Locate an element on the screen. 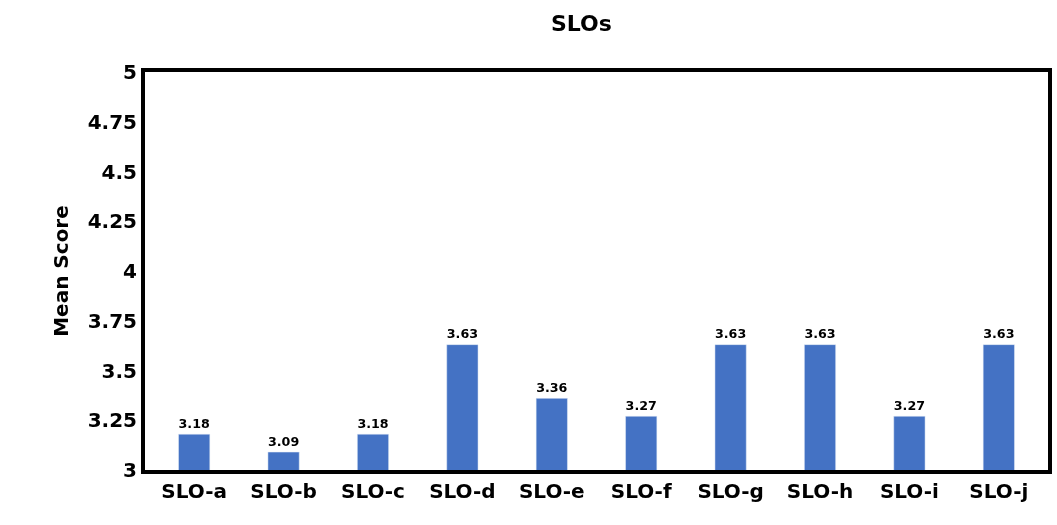 The width and height of the screenshot is (1057, 525). y-tick-label: 4 is located at coordinates (130, 271).